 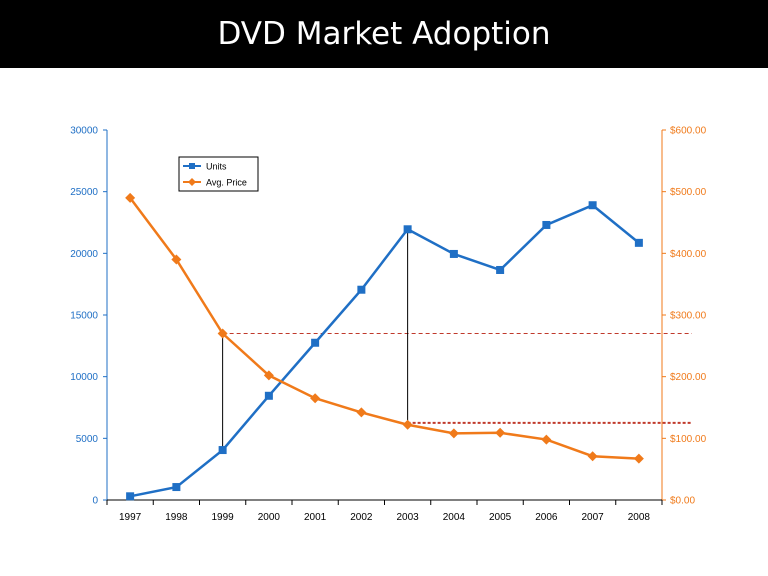 I want to click on legend-units-label: Units, so click(x=216, y=167).